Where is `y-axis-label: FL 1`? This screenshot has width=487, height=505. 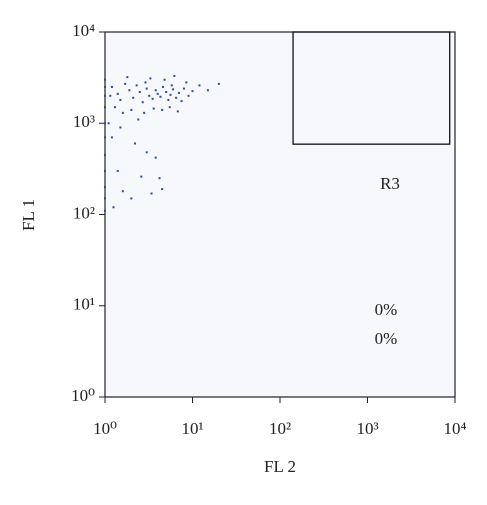 y-axis-label: FL 1 is located at coordinates (28, 215).